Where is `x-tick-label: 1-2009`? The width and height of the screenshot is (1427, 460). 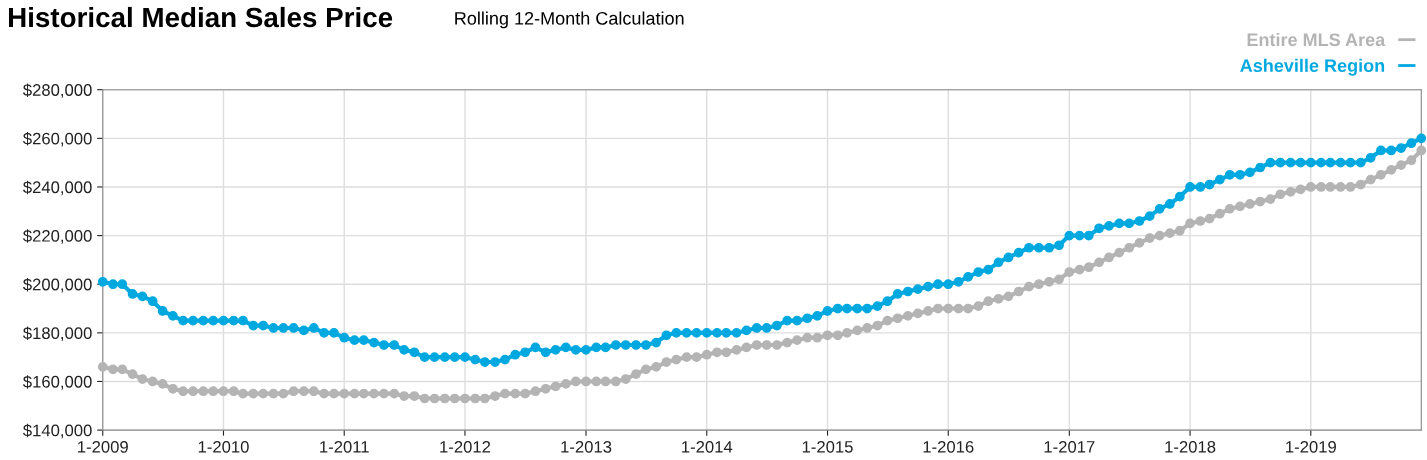
x-tick-label: 1-2009 is located at coordinates (103, 446).